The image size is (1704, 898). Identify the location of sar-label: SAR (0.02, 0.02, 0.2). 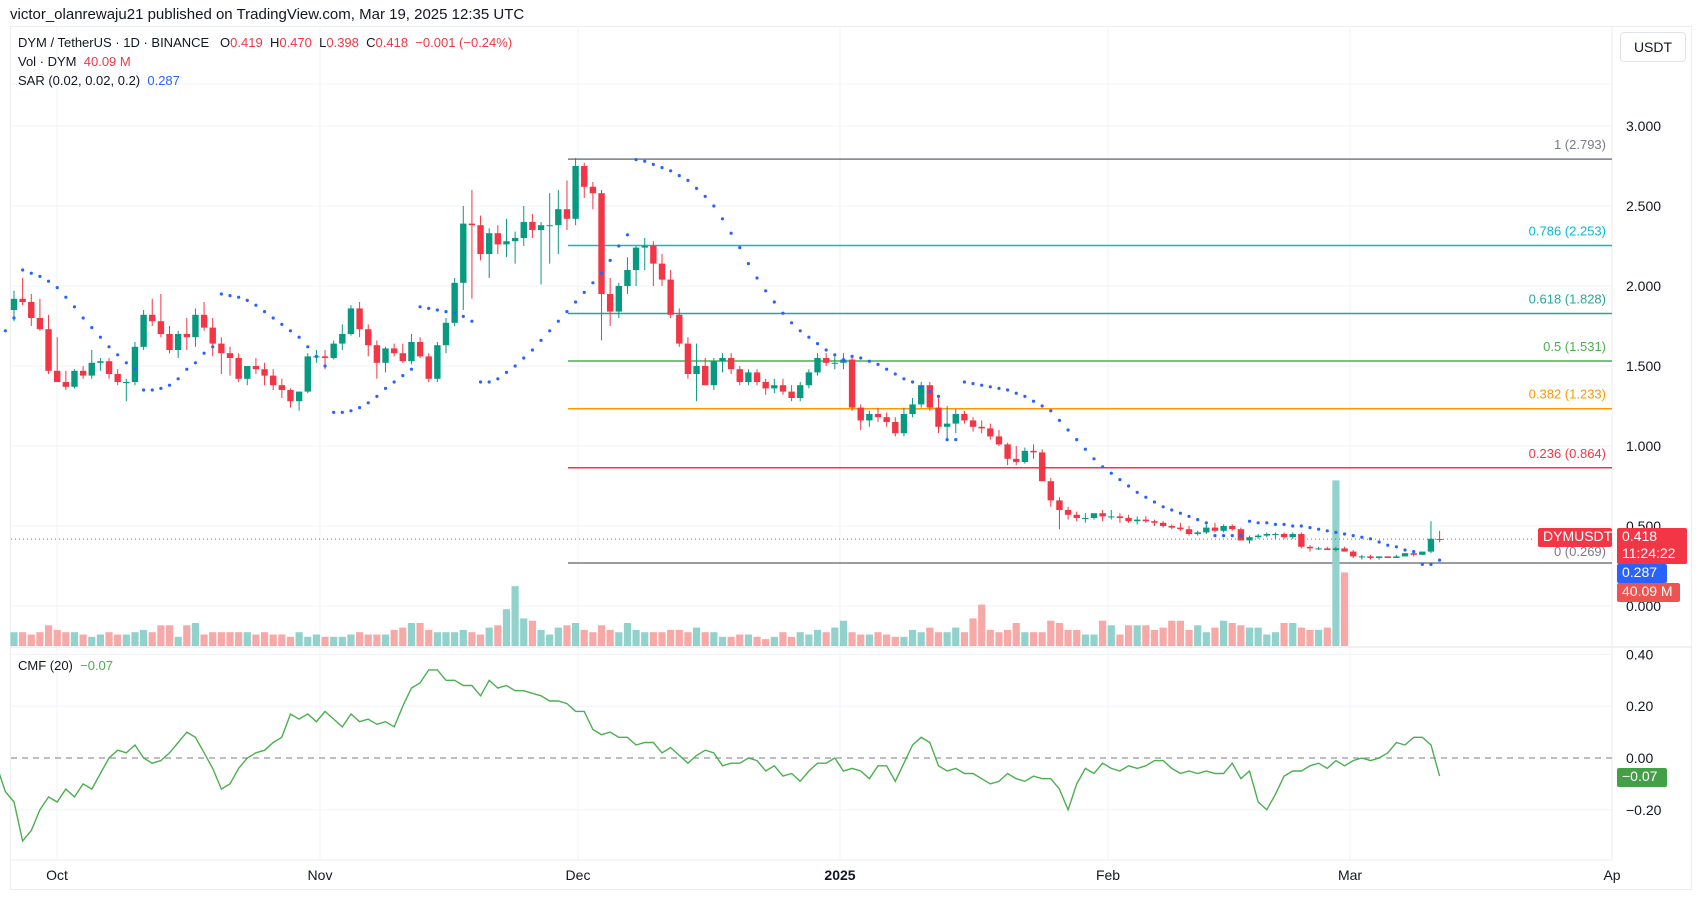
(79, 80).